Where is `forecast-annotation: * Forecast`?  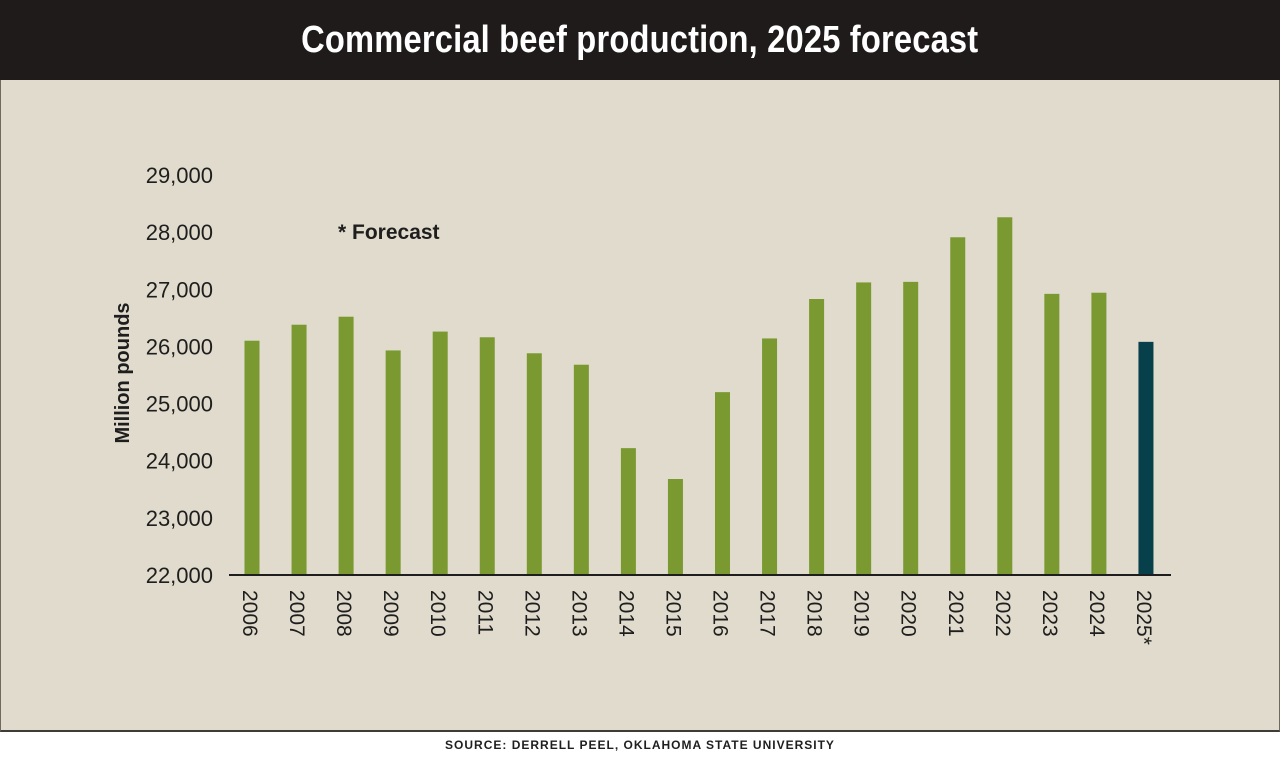
forecast-annotation: * Forecast is located at coordinates (389, 232).